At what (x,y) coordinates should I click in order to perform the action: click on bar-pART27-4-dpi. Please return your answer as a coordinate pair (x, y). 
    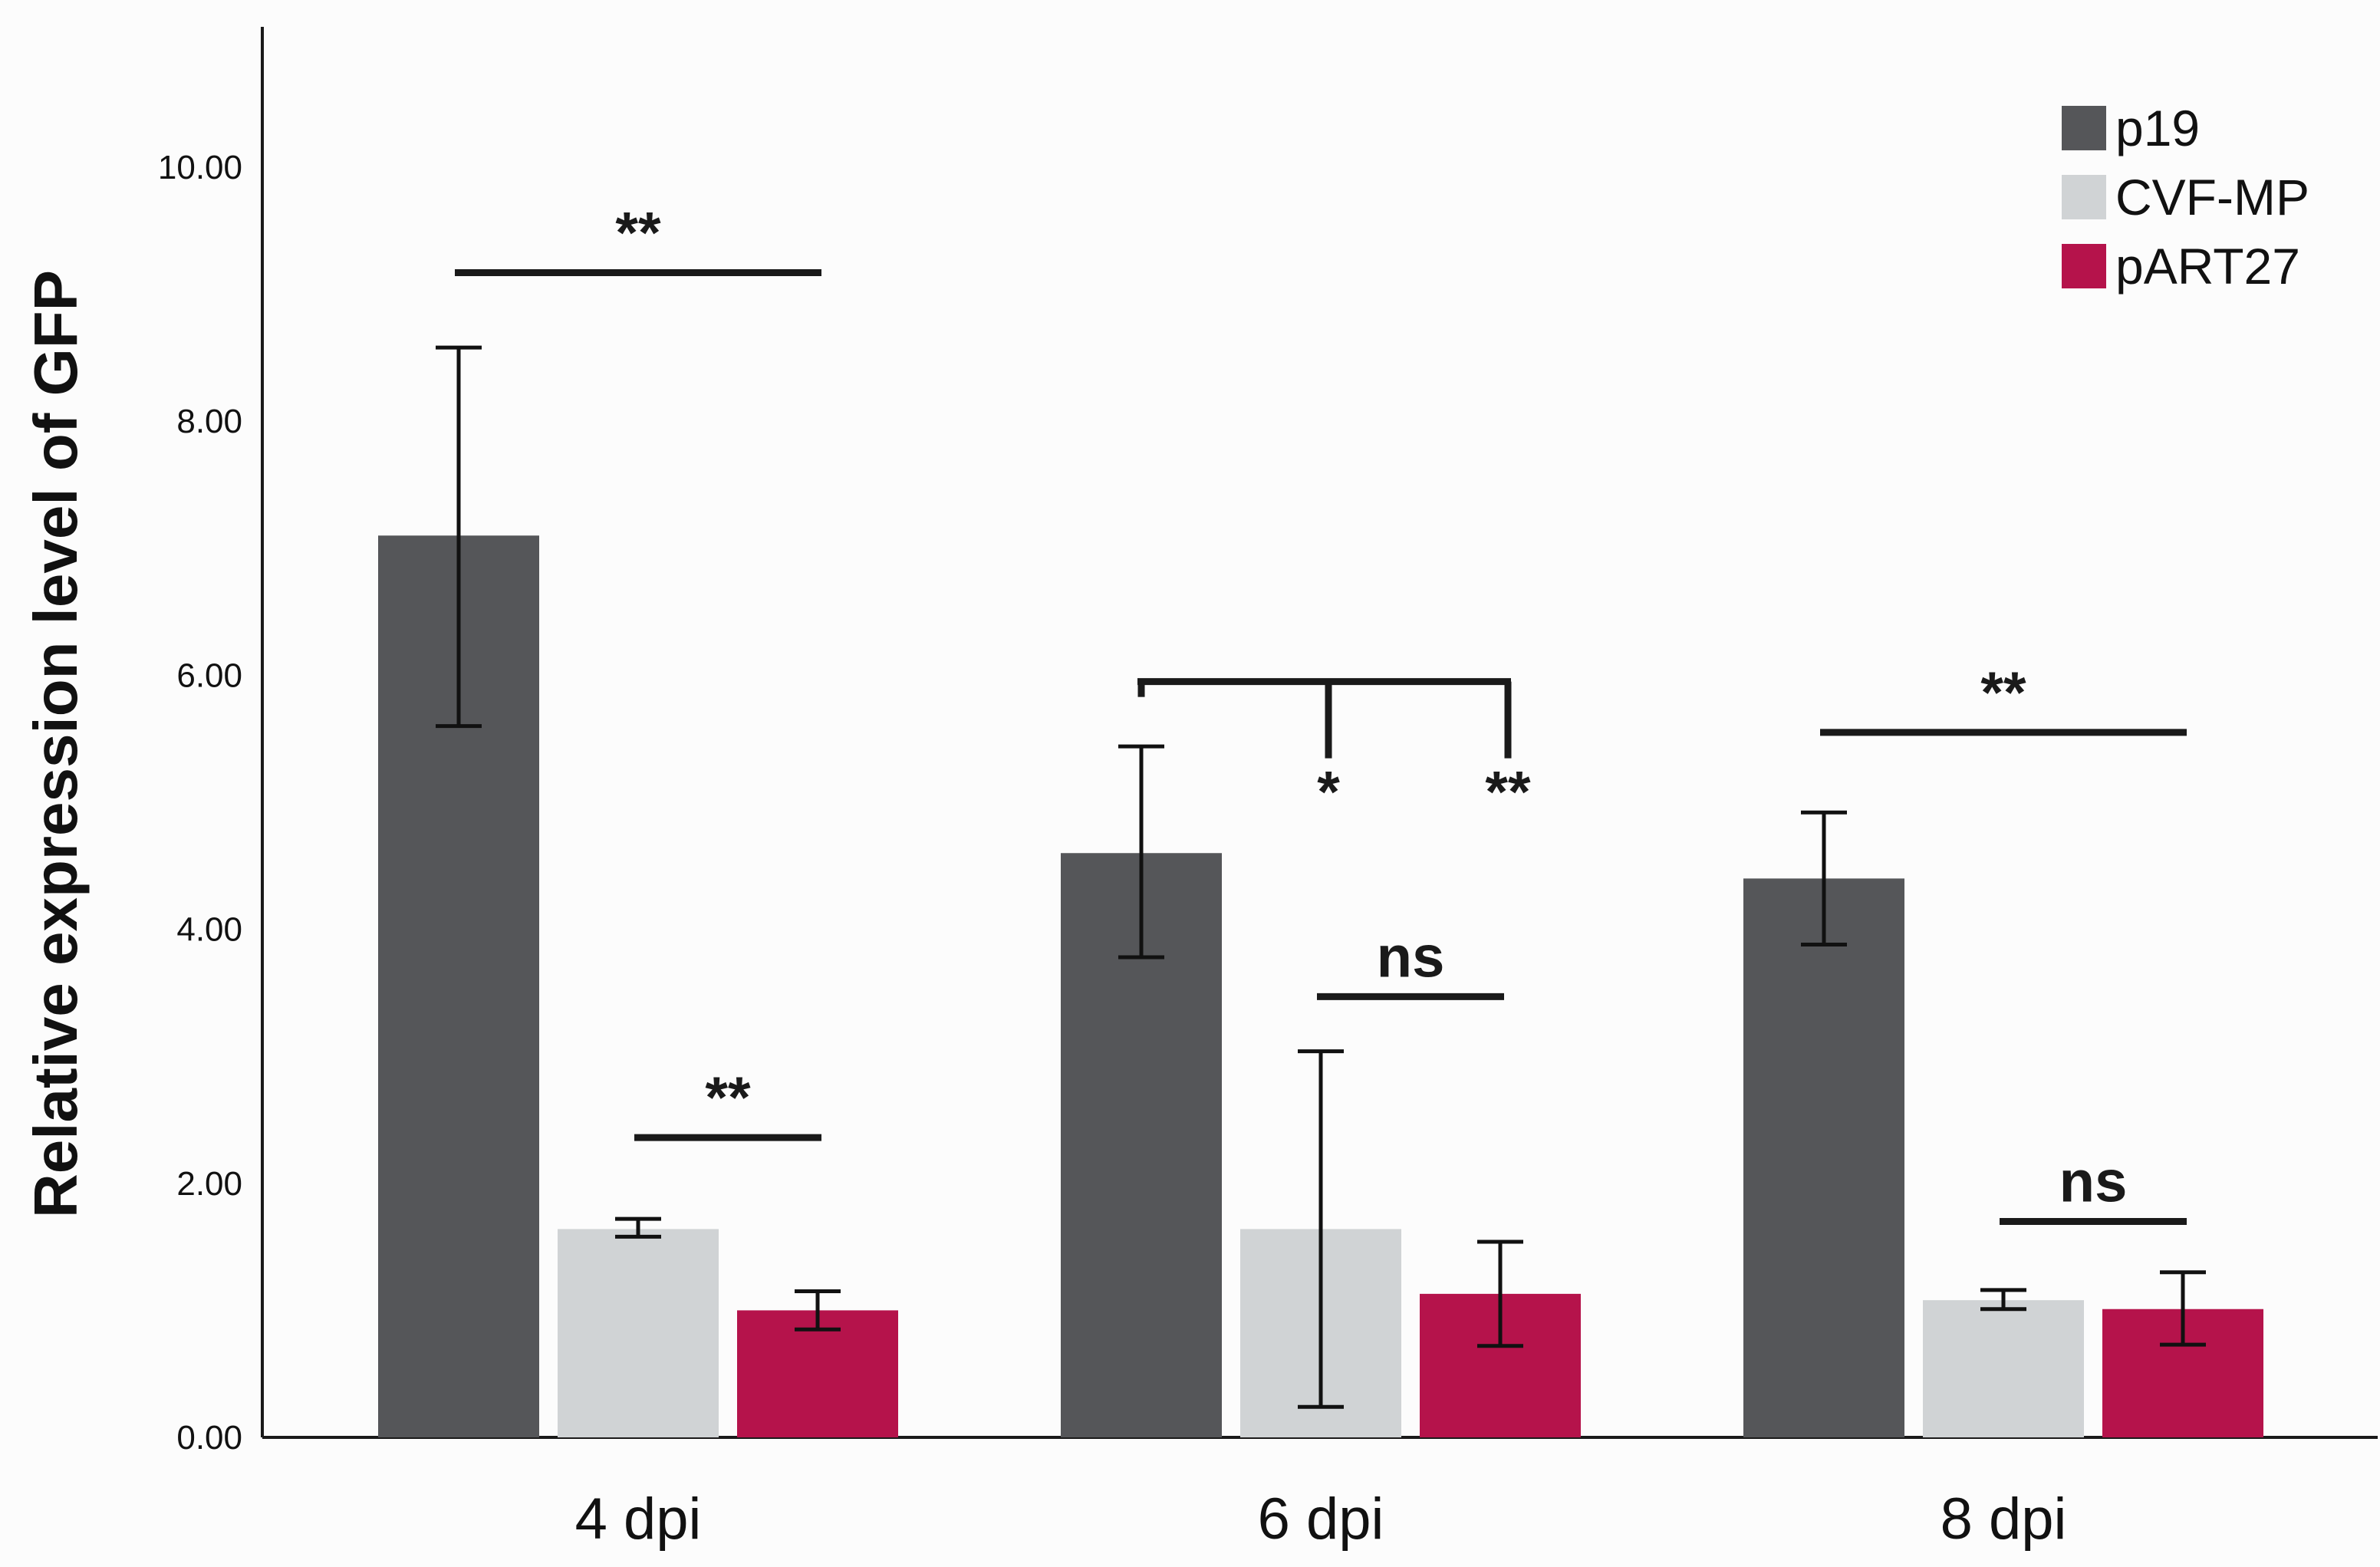
    Looking at the image, I should click on (817, 1373).